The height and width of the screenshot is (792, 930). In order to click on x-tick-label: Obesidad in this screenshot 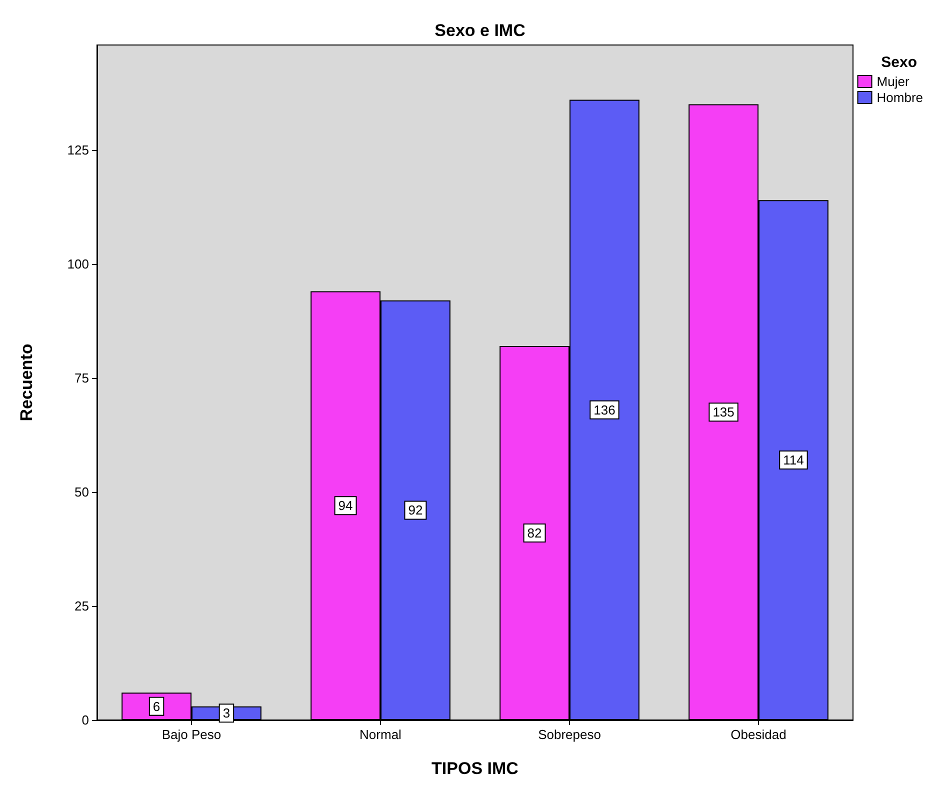, I will do `click(758, 734)`.